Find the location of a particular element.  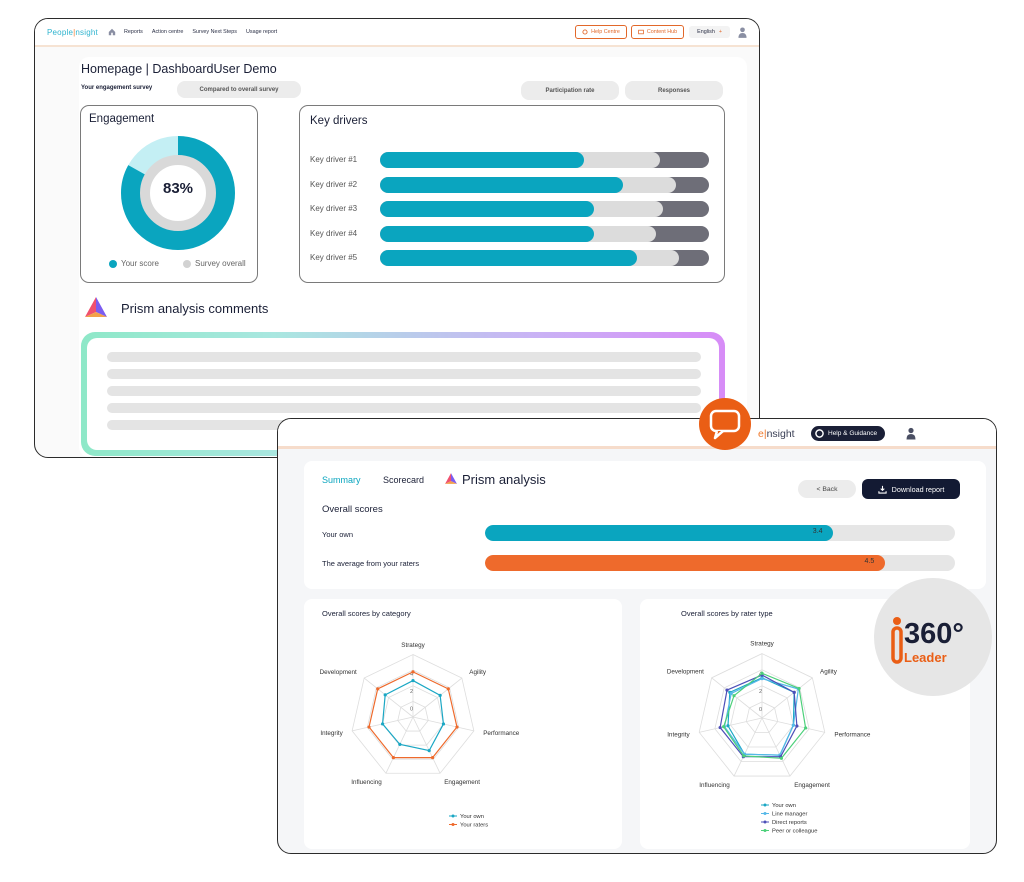

radar-series-line is located at coordinates (413, 715).